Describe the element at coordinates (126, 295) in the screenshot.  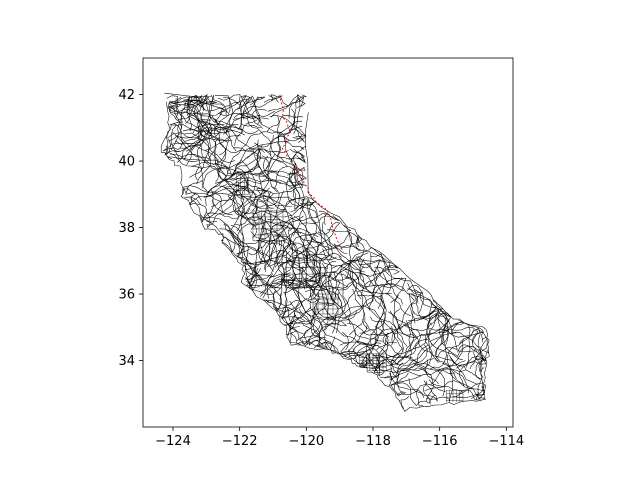
I see `y-tick-label: 36` at that location.